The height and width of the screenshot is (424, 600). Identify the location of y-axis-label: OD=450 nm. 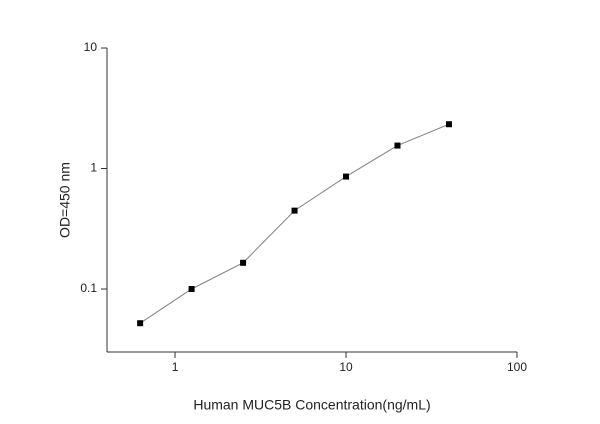
(65, 200).